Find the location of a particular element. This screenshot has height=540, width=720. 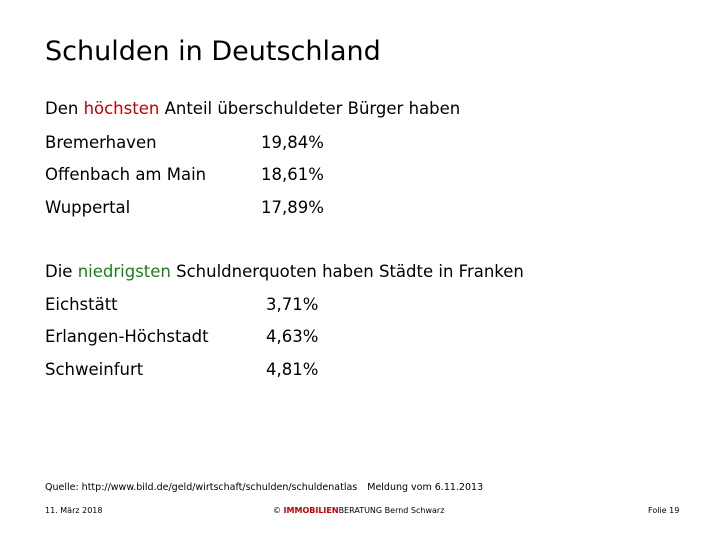

debt-rate: 17,89% is located at coordinates (292, 207).